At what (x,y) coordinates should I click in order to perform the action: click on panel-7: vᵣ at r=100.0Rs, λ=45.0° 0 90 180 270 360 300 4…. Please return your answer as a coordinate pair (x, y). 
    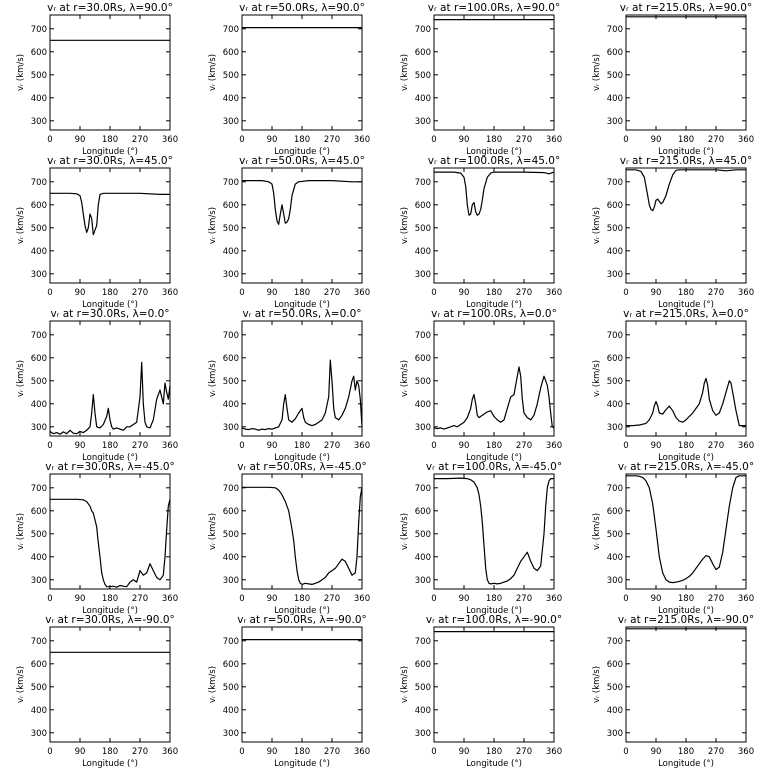
    Looking at the image, I should click on (481, 232).